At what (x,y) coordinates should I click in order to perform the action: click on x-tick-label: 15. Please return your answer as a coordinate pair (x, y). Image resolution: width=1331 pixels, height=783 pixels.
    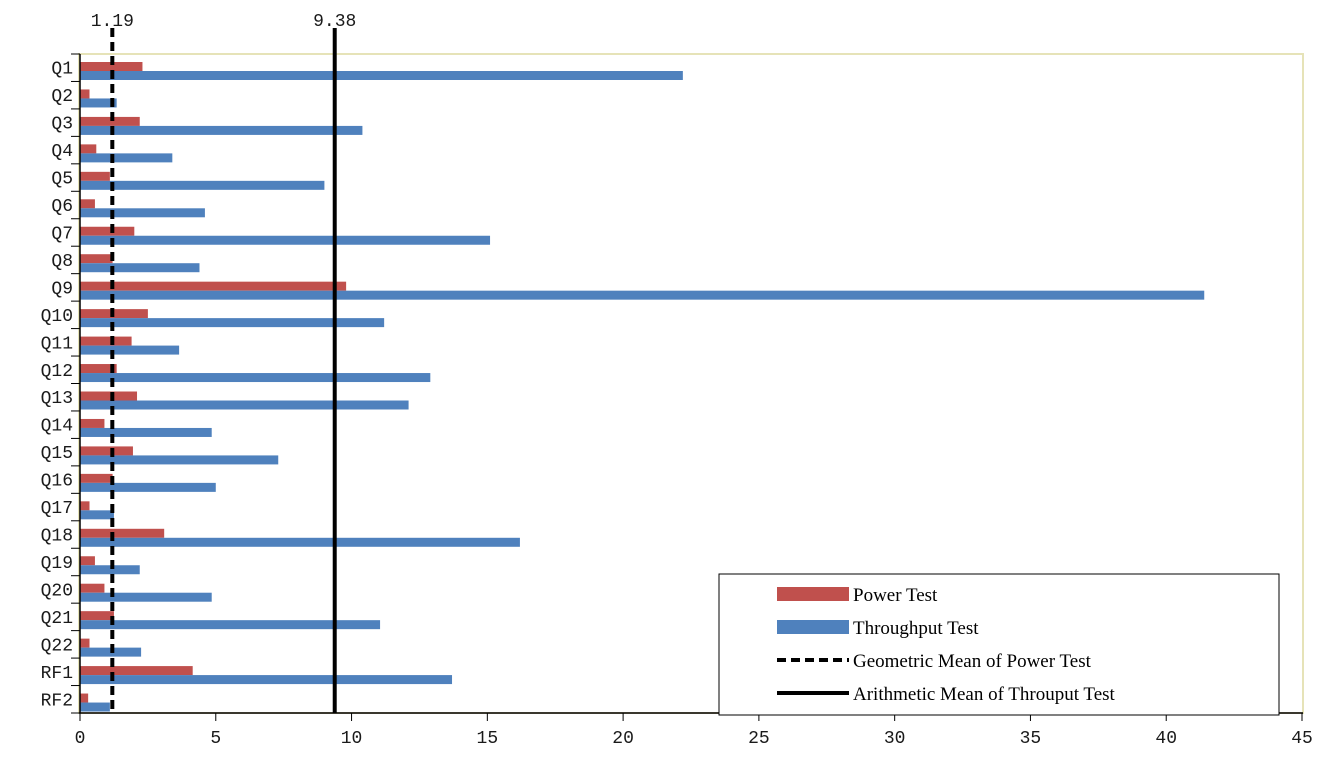
    Looking at the image, I should click on (488, 739).